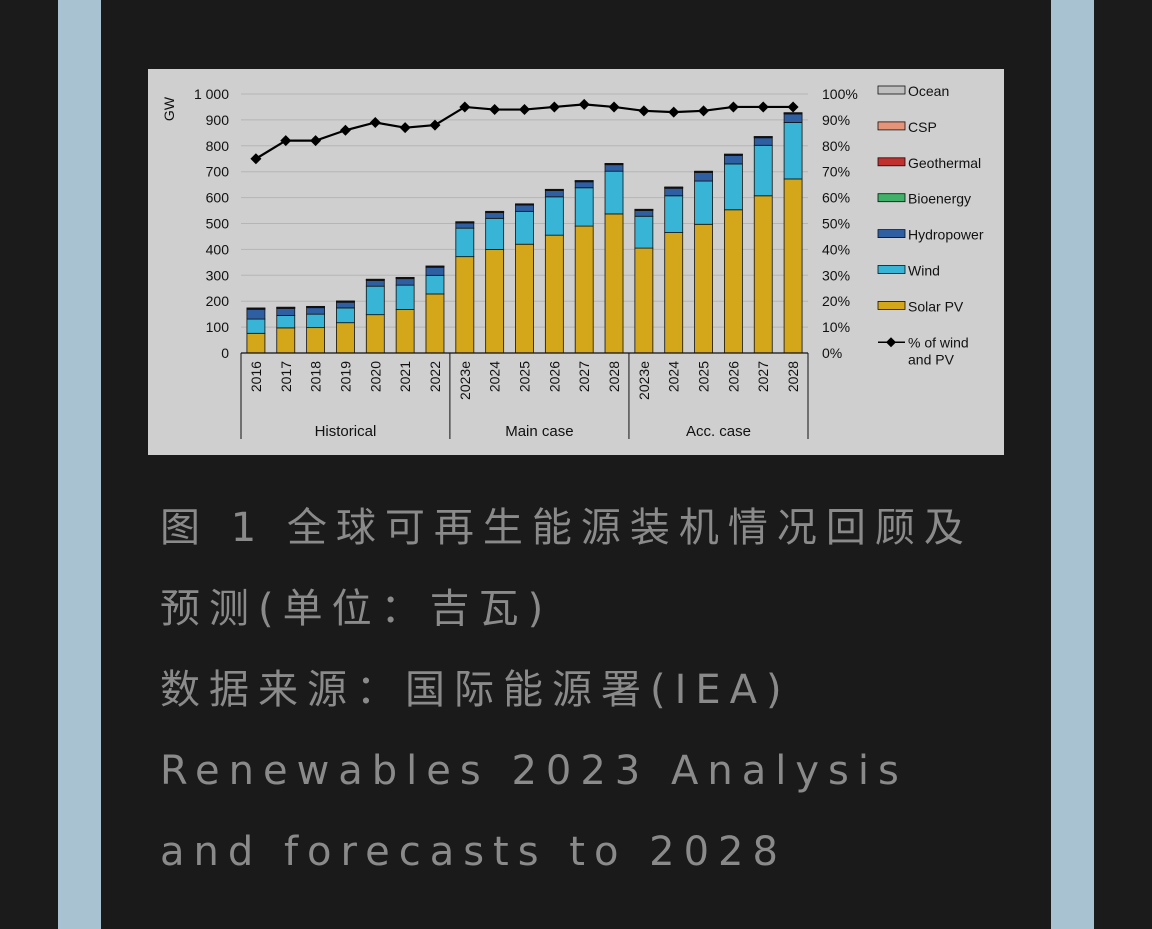 The height and width of the screenshot is (929, 1152). I want to click on y-tick-label: 600, so click(218, 198).